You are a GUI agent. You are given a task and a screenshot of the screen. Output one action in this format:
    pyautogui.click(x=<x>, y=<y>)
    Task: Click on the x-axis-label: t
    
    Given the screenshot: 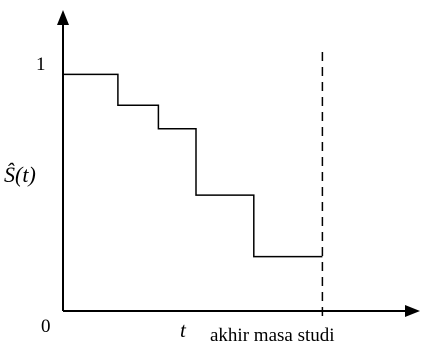 What is the action you would take?
    pyautogui.click(x=183, y=330)
    